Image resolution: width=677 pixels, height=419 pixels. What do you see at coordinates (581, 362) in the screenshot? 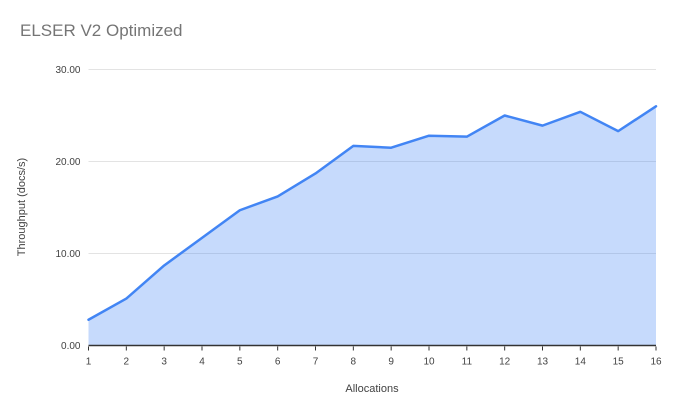
I see `x-tick-label: 14` at bounding box center [581, 362].